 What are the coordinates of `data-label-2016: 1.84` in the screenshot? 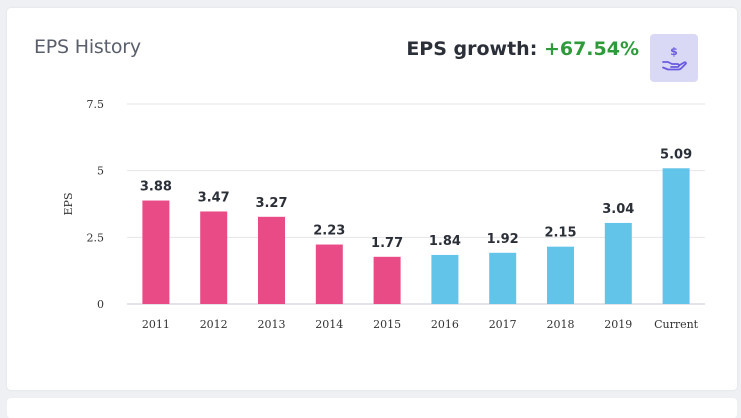 It's located at (445, 241).